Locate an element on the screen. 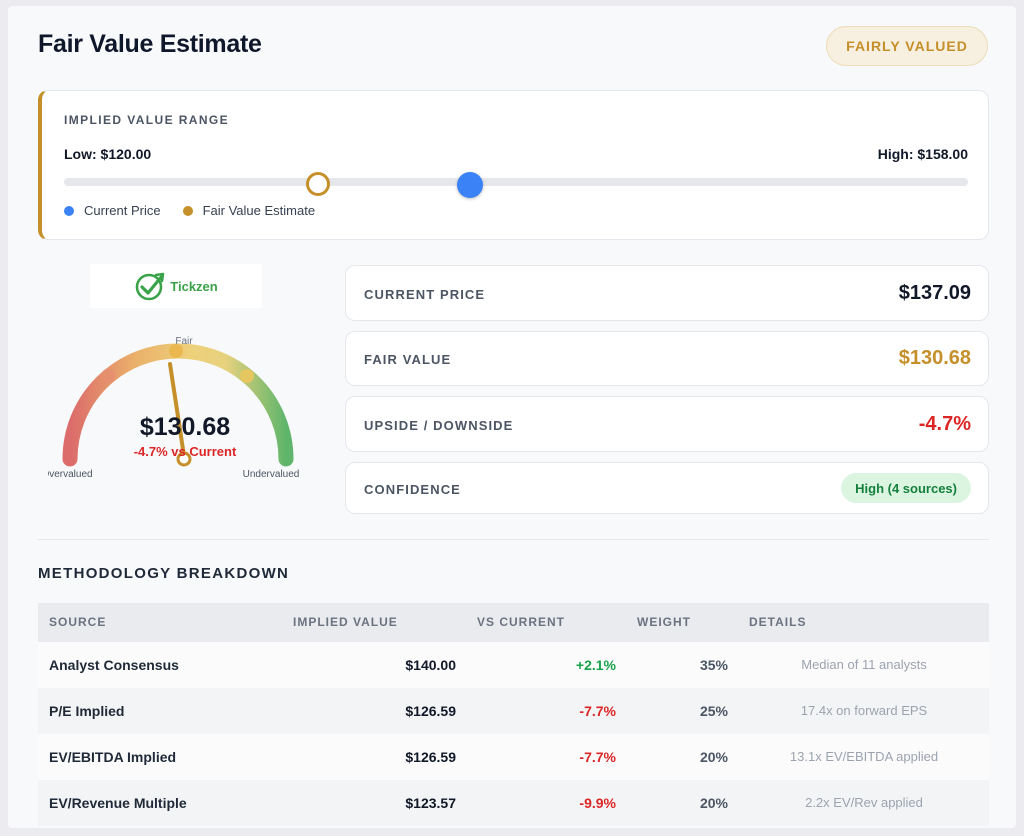  legend-item-current: Current Price is located at coordinates (112, 210).